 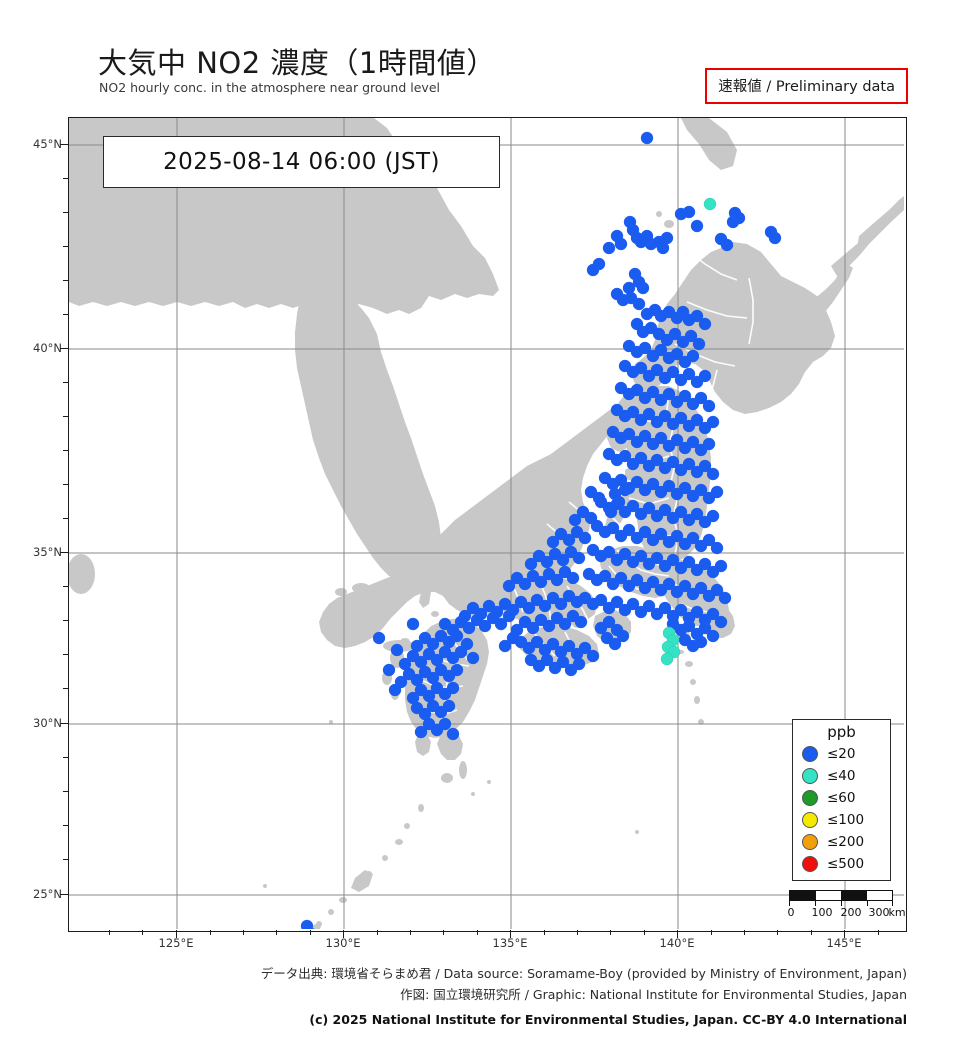 I want to click on x-tick-145e: 145°E, so click(x=844, y=943).